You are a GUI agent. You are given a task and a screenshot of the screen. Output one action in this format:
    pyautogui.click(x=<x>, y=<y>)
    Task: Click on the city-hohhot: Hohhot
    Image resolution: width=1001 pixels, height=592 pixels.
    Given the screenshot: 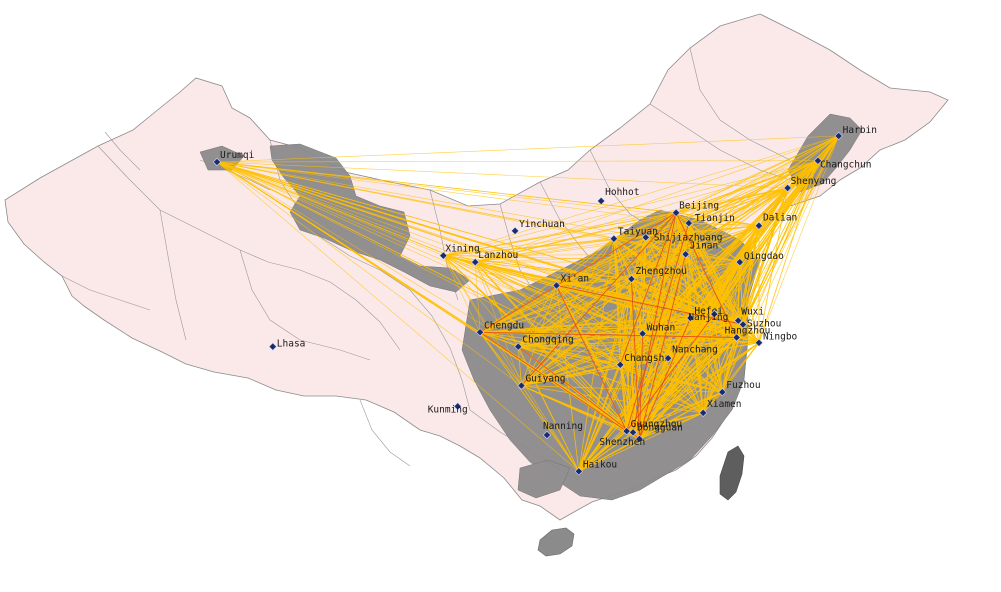 What is the action you would take?
    pyautogui.click(x=618, y=196)
    